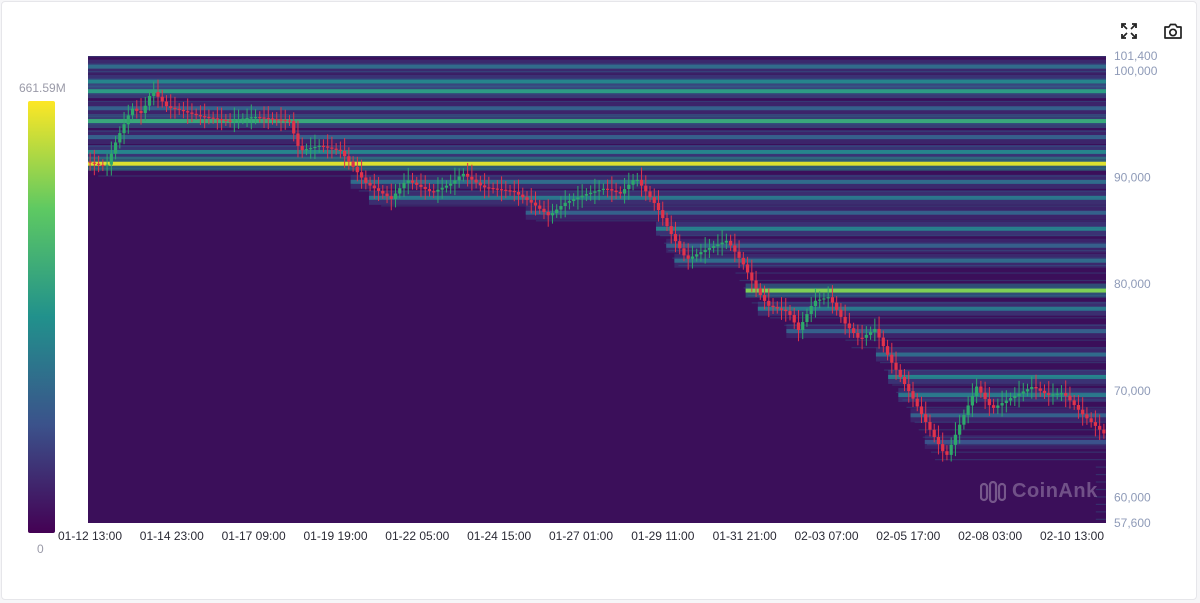  Describe the element at coordinates (1132, 178) in the screenshot. I see `y-tick-label: 90,000` at that location.